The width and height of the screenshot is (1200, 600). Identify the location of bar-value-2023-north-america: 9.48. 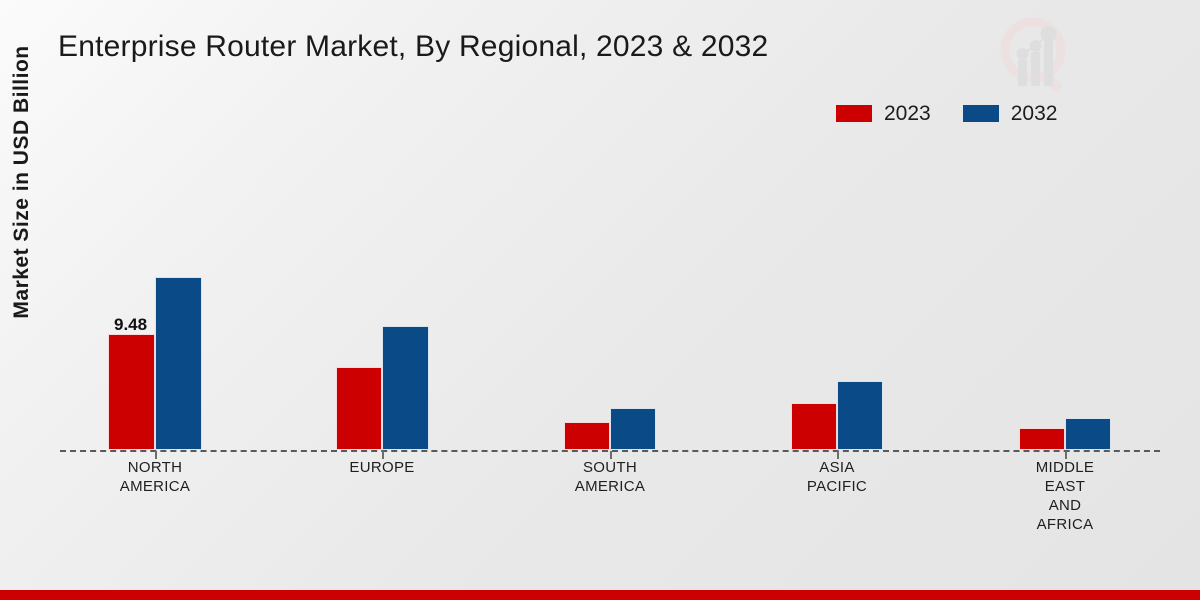
(131, 324).